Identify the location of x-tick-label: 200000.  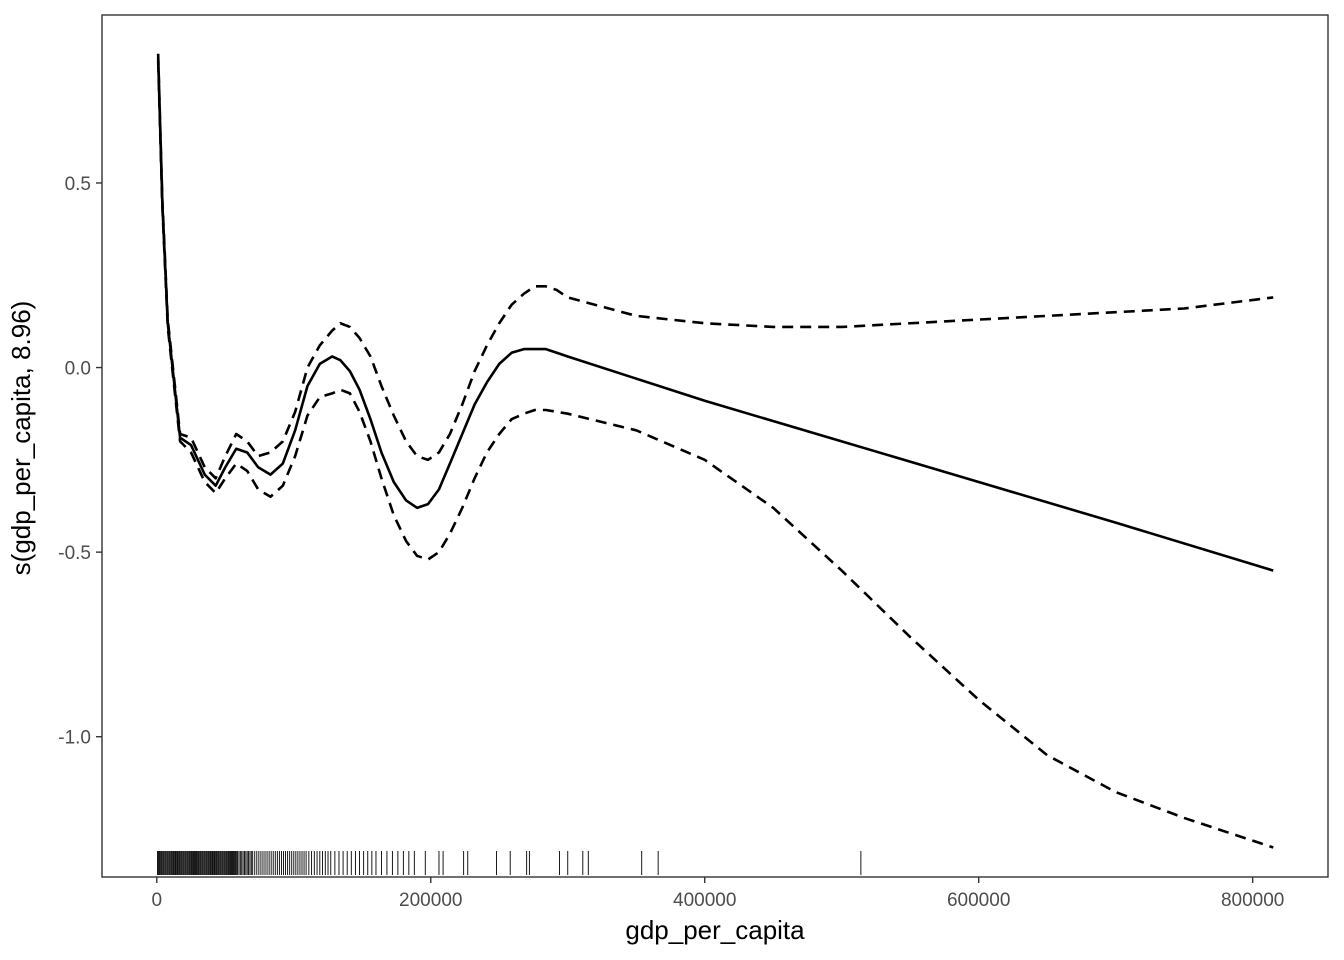
(430, 900).